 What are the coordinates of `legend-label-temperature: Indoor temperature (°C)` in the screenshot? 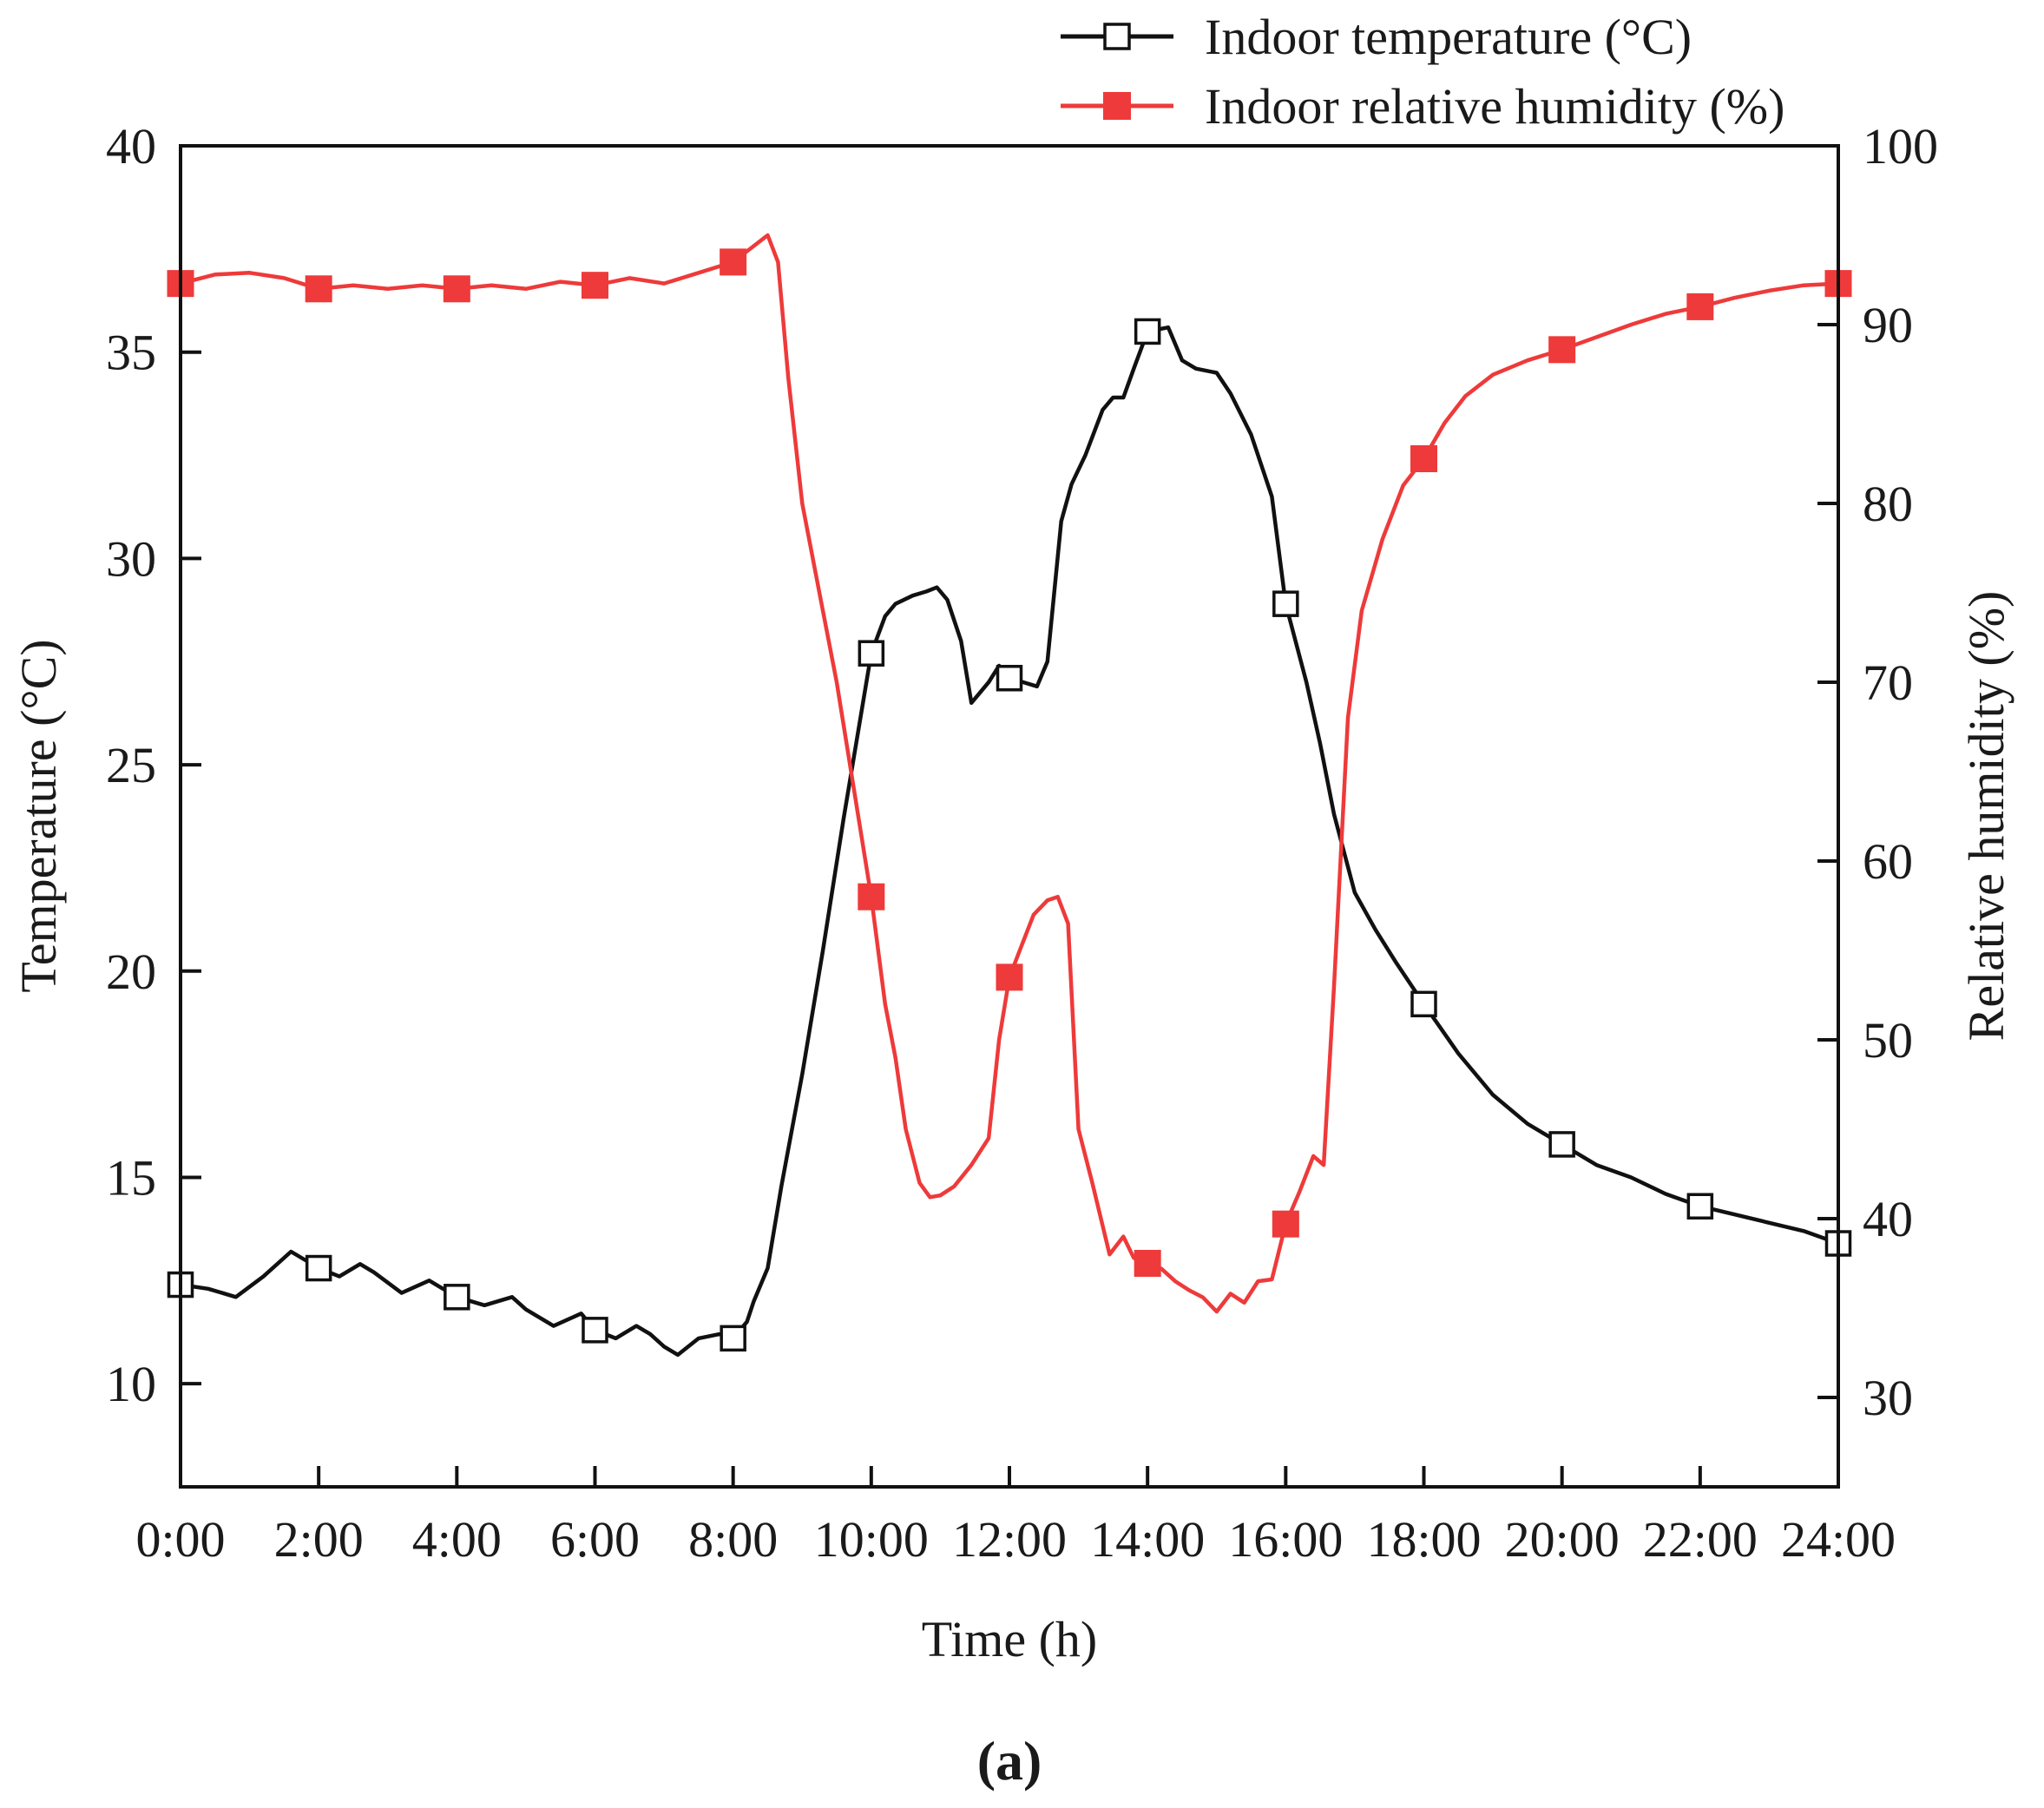 It's located at (1448, 37).